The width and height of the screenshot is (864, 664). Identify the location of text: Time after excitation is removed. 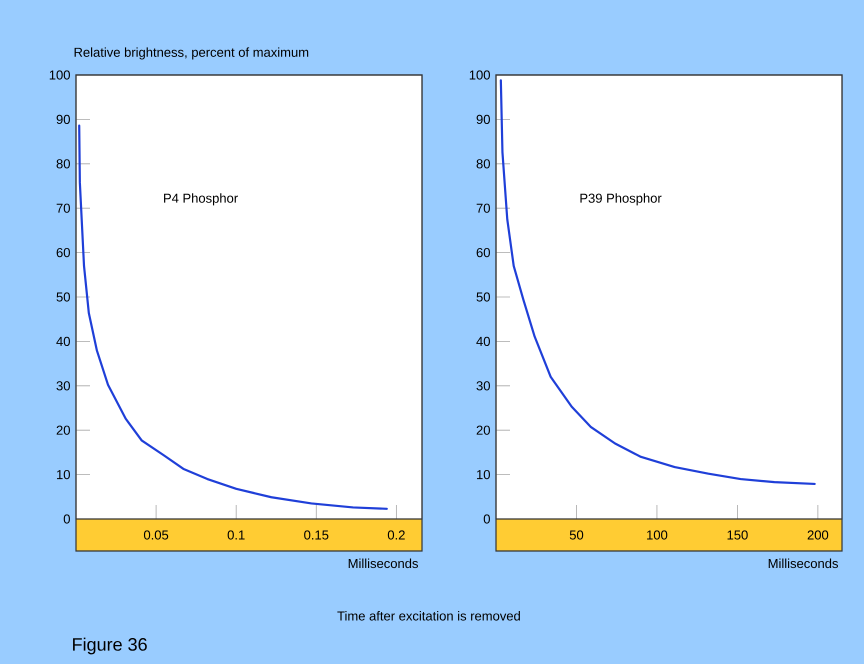
(428, 616).